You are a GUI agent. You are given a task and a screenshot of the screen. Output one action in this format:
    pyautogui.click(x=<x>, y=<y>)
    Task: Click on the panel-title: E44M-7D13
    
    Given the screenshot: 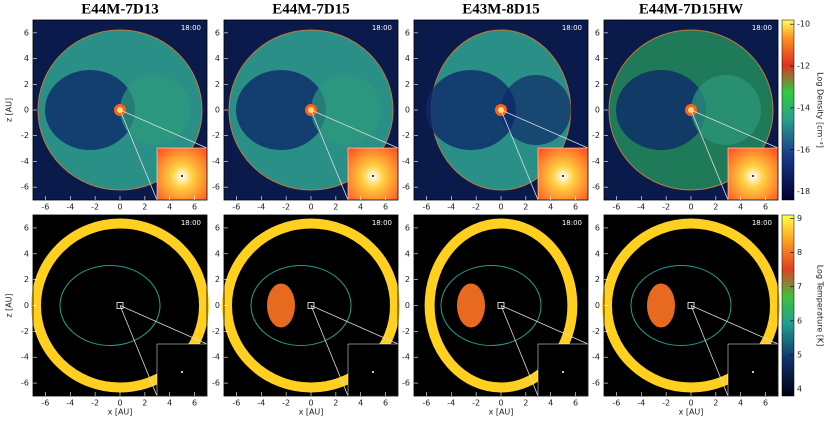 What is the action you would take?
    pyautogui.click(x=120, y=9)
    